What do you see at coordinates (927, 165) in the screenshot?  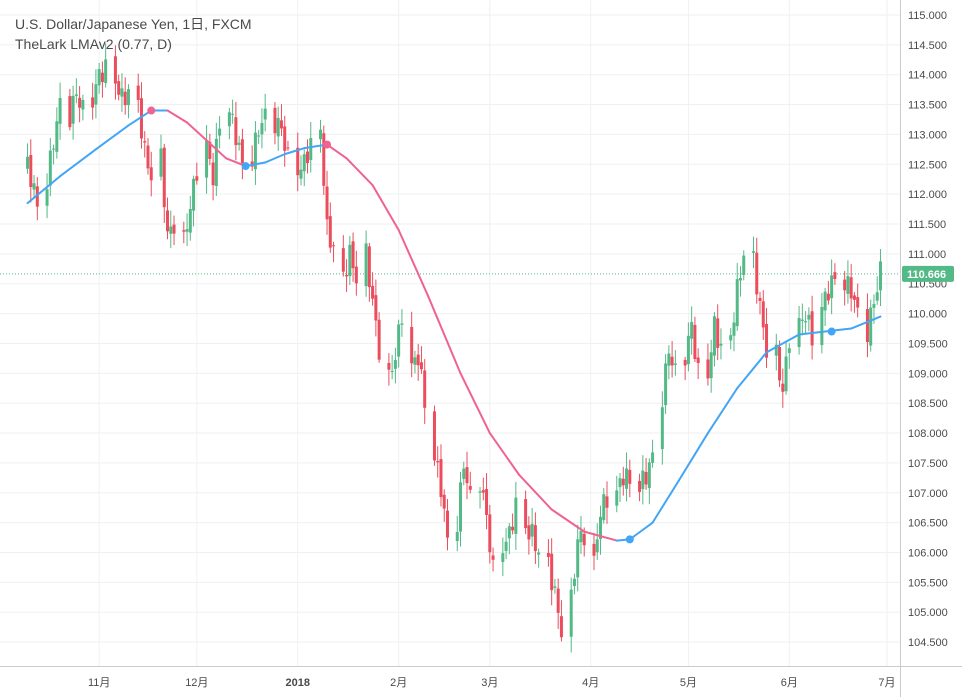 I see `y-tick-label: 112.500` at bounding box center [927, 165].